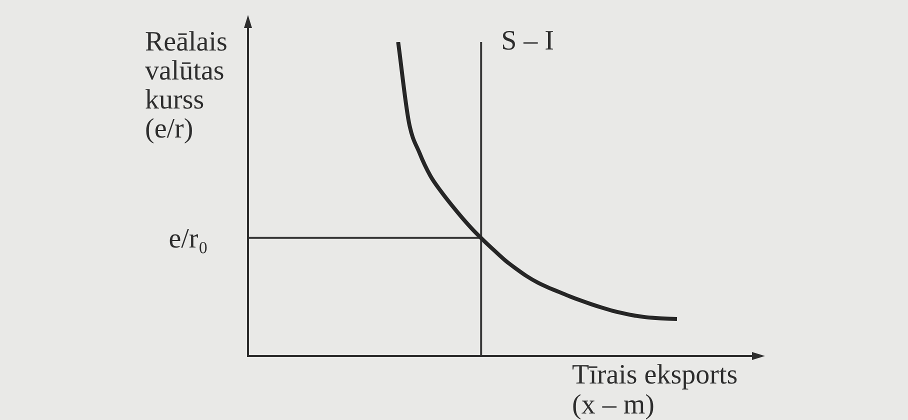 This screenshot has width=908, height=420. I want to click on x-axis-title: Tīrais eksports (x – m), so click(655, 389).